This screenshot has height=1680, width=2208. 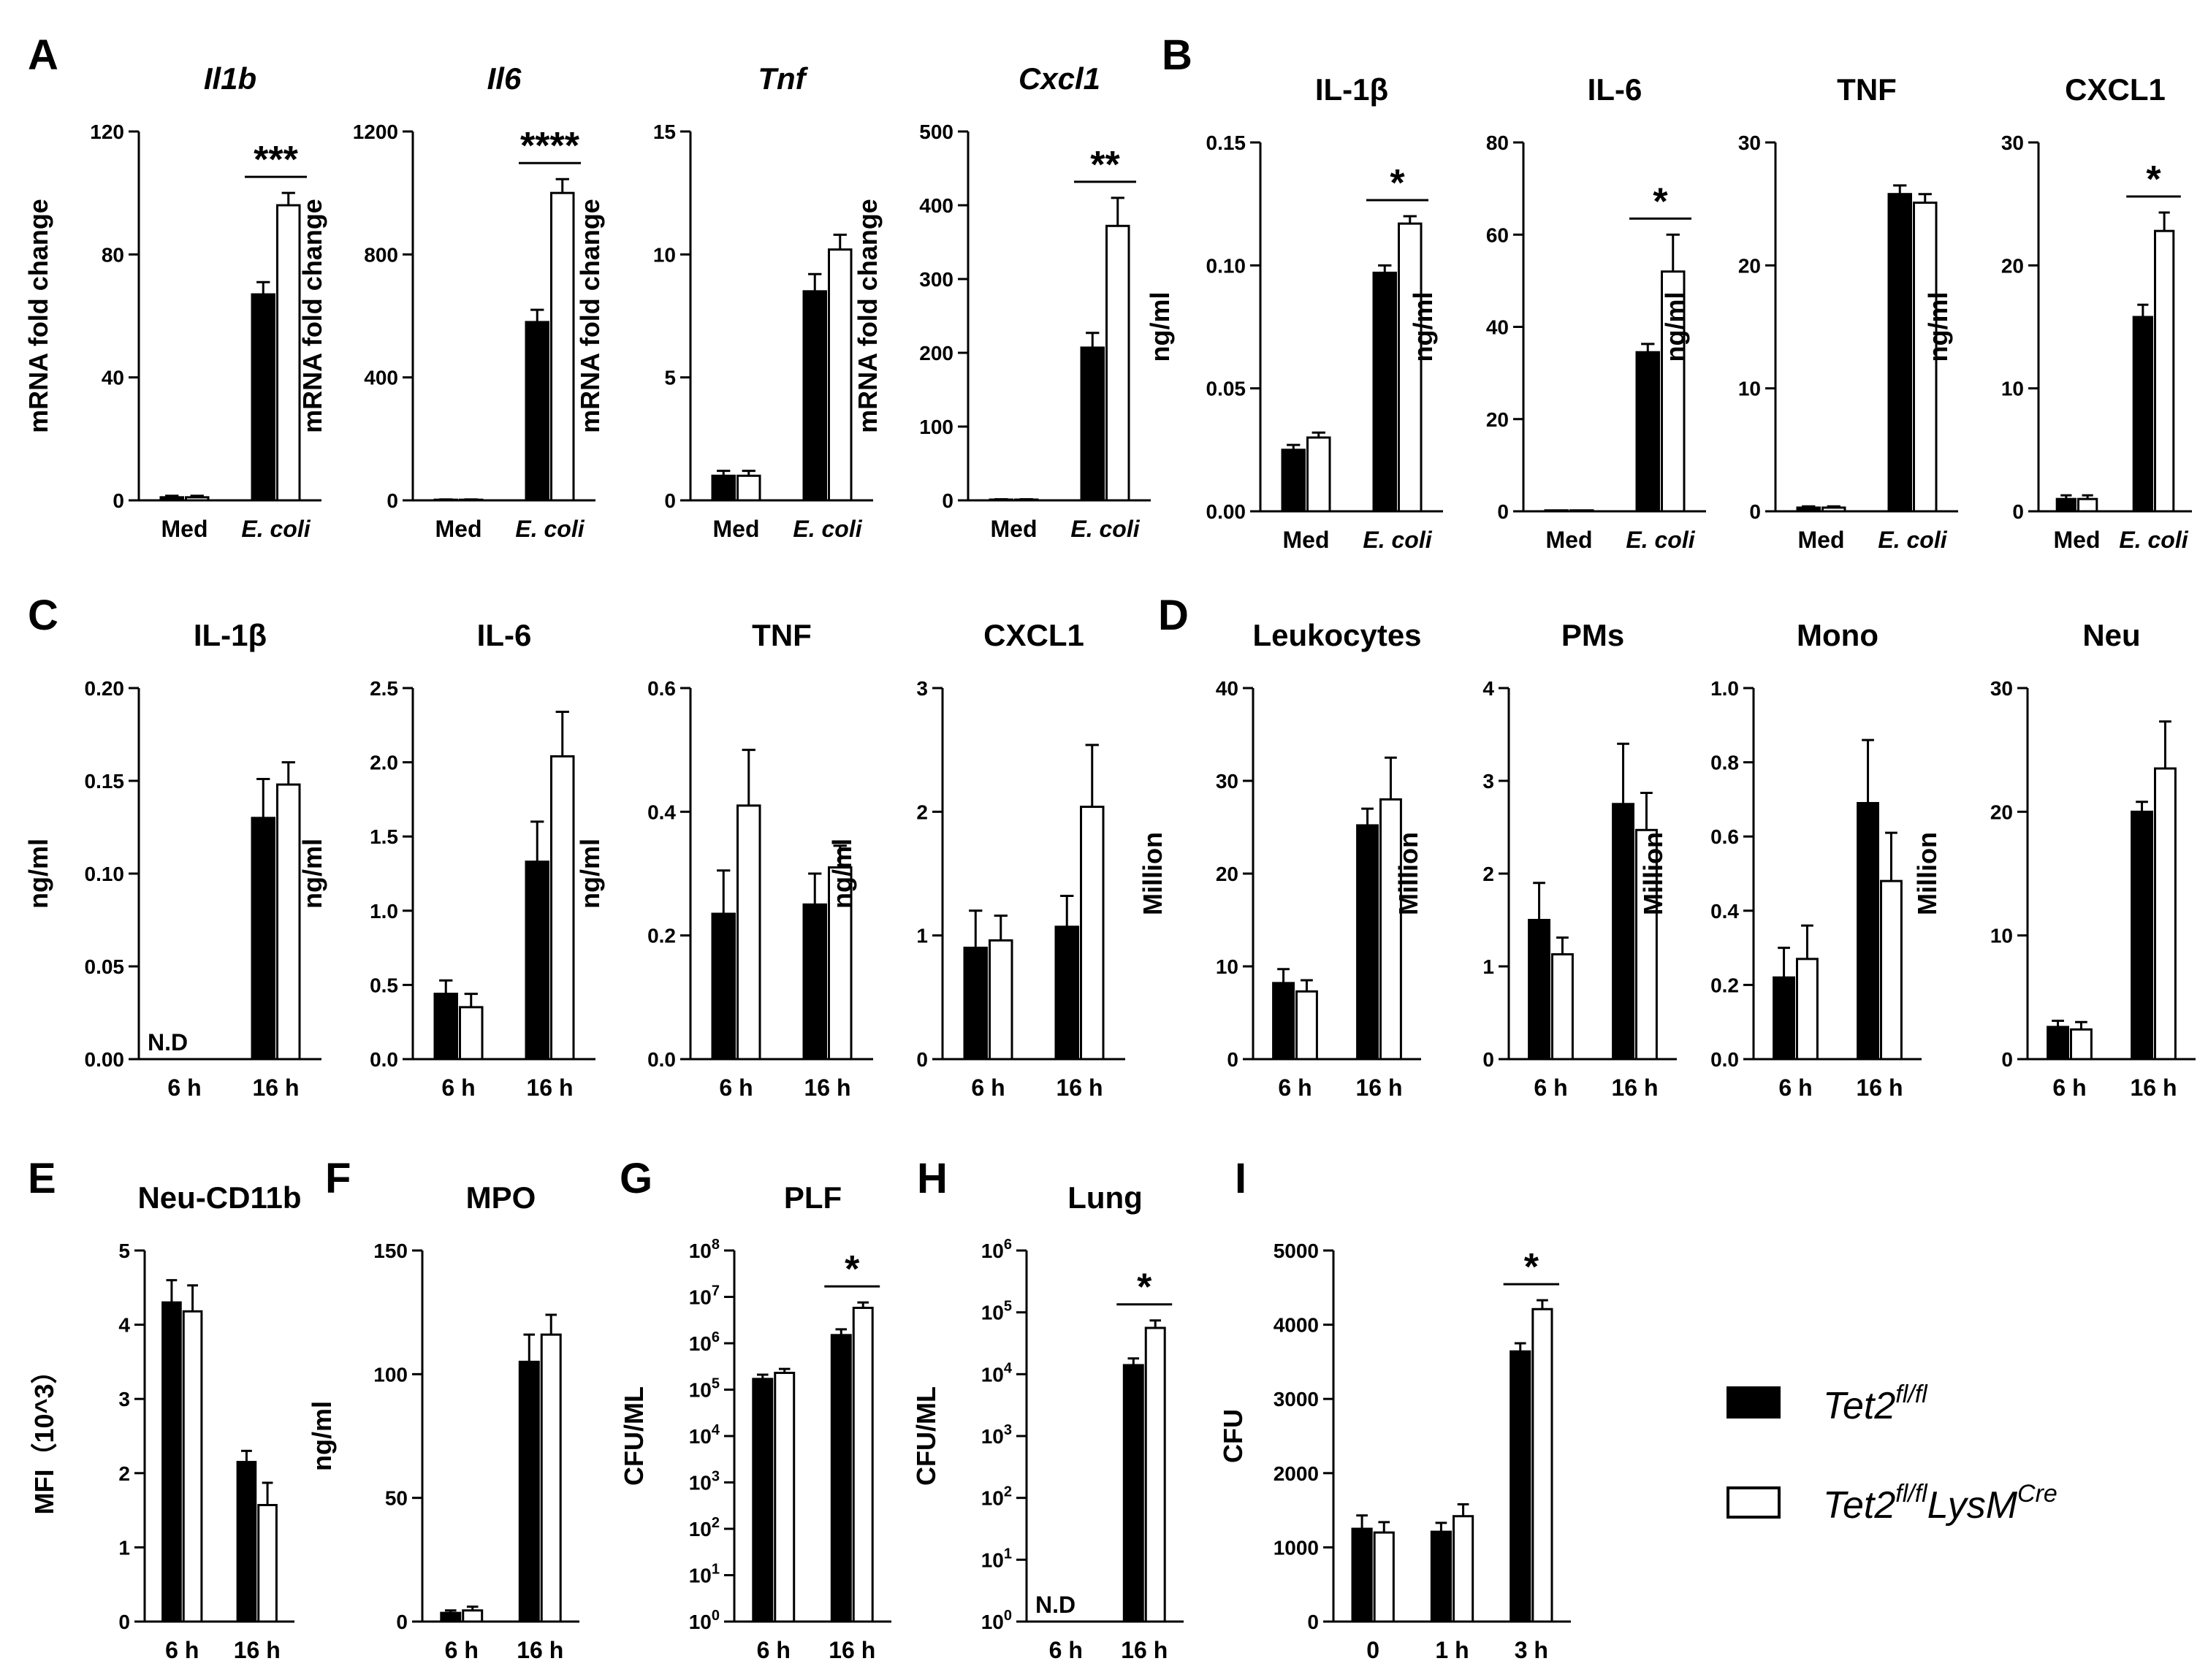 I want to click on y-tick-label: 0.20, so click(x=105, y=688).